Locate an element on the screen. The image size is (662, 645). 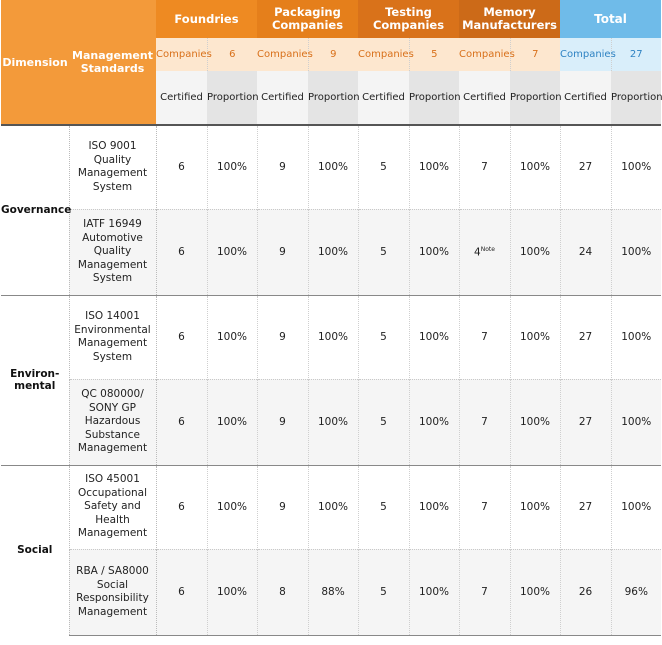
certified-value-with-note: 4Note is located at coordinates (485, 251).